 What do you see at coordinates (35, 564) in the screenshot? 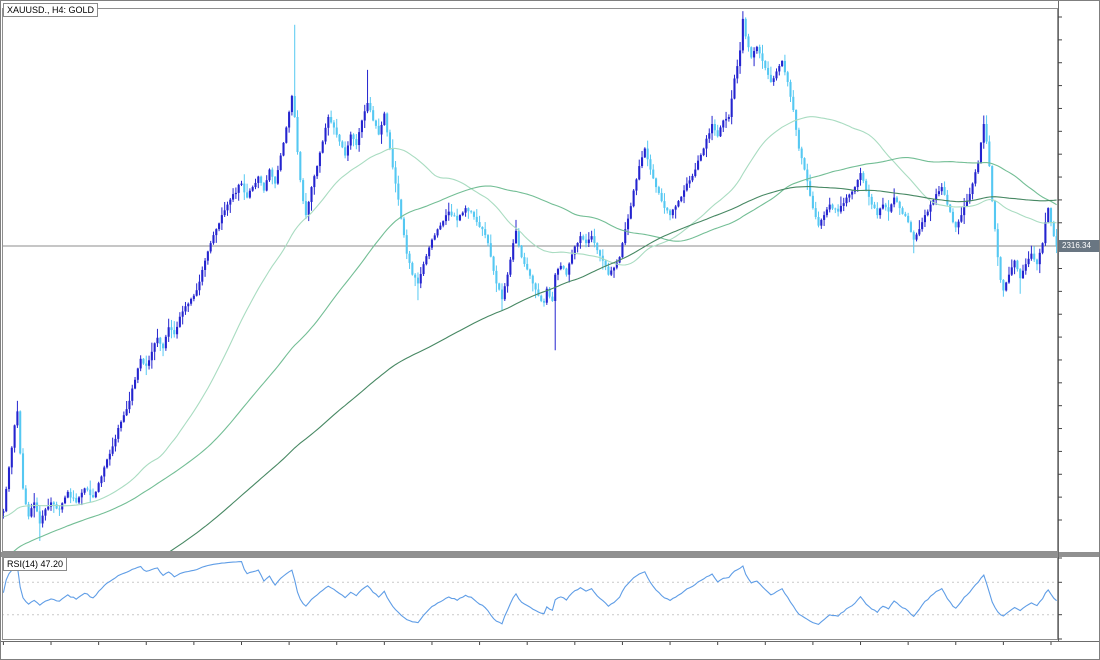
I see `rsi-indicator-label: RSI(14) 47.20` at bounding box center [35, 564].